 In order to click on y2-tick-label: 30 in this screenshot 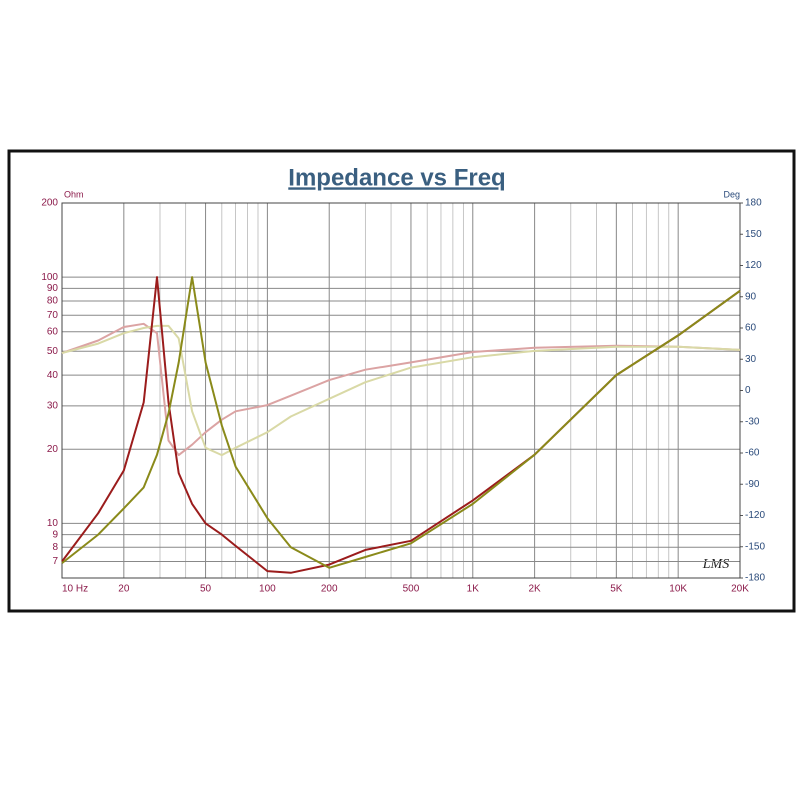, I will do `click(751, 359)`.